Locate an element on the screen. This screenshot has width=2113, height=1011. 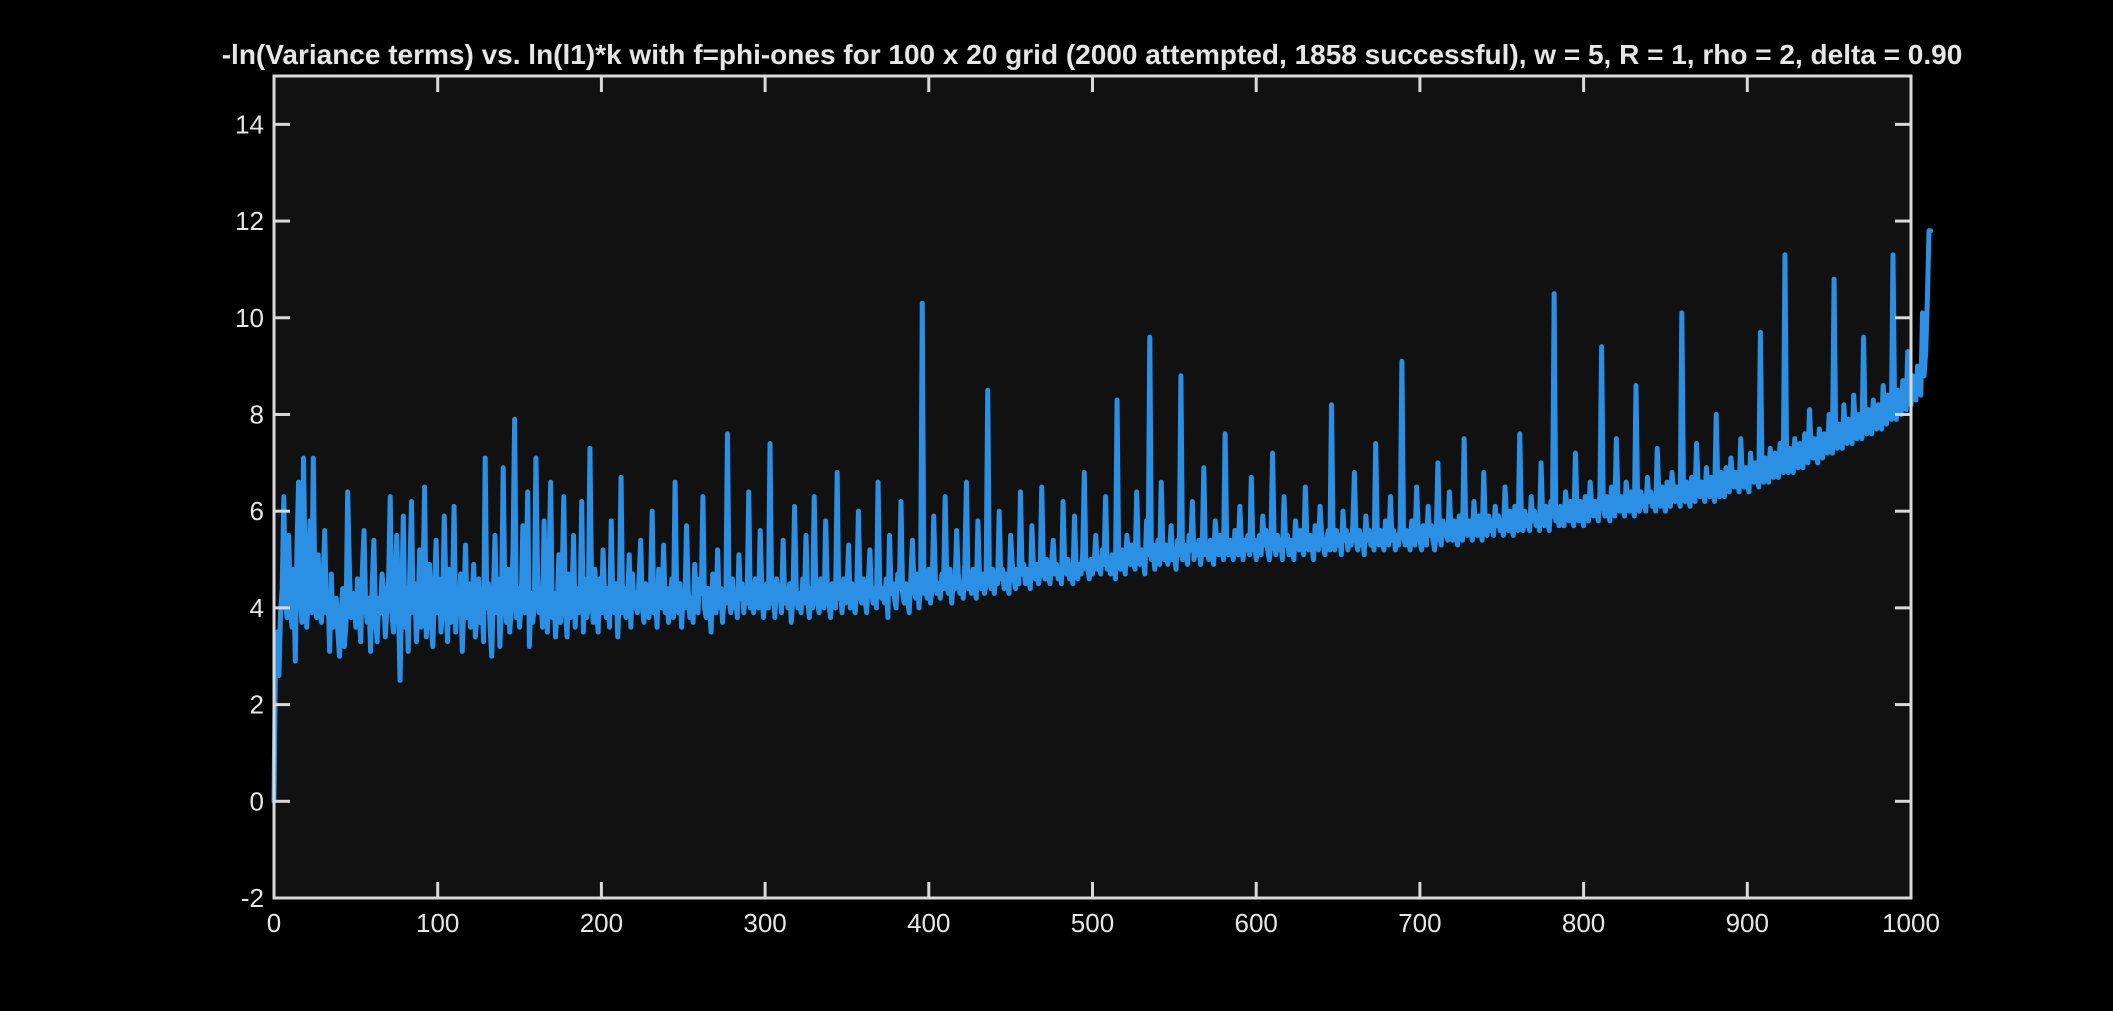
y-tick-label: 4 is located at coordinates (257, 608).